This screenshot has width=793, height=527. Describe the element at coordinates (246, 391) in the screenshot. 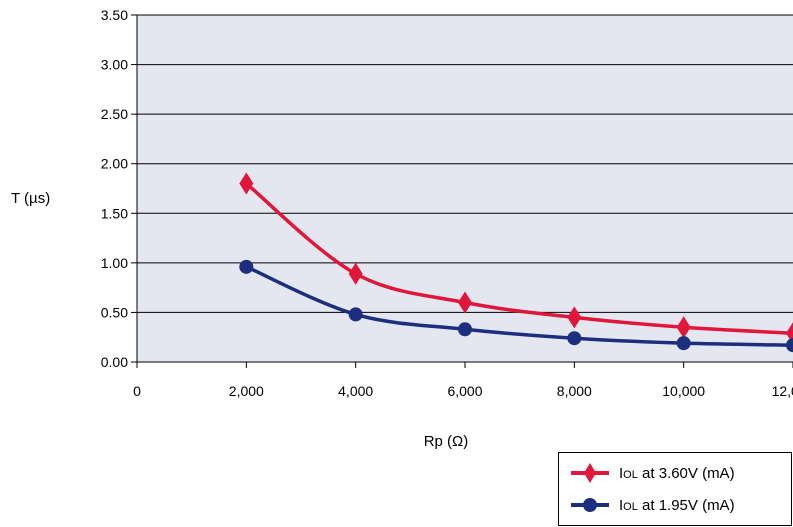

I see `x-tick-label: 2,000` at that location.